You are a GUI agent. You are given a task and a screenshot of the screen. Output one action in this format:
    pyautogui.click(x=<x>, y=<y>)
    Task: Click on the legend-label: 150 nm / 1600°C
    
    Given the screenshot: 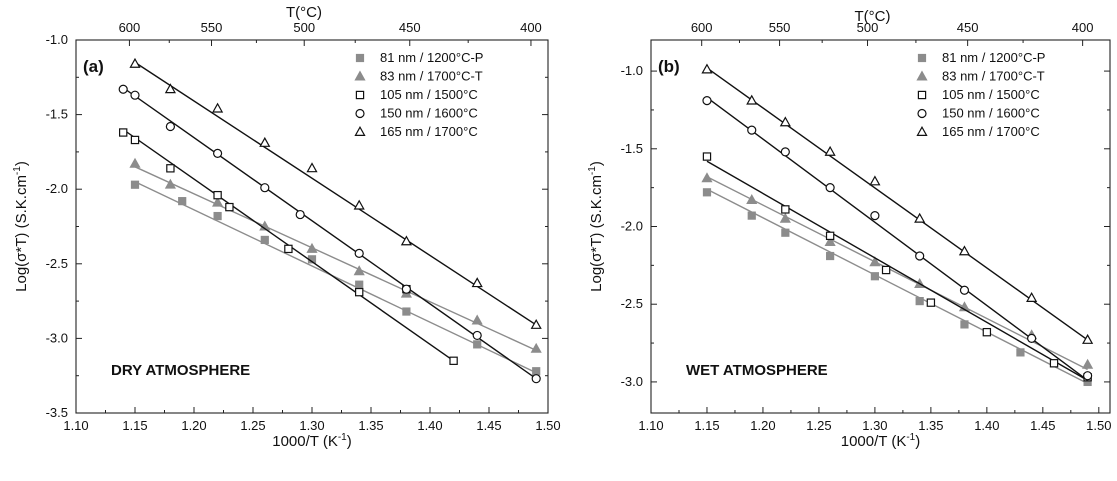 What is the action you would take?
    pyautogui.click(x=429, y=113)
    